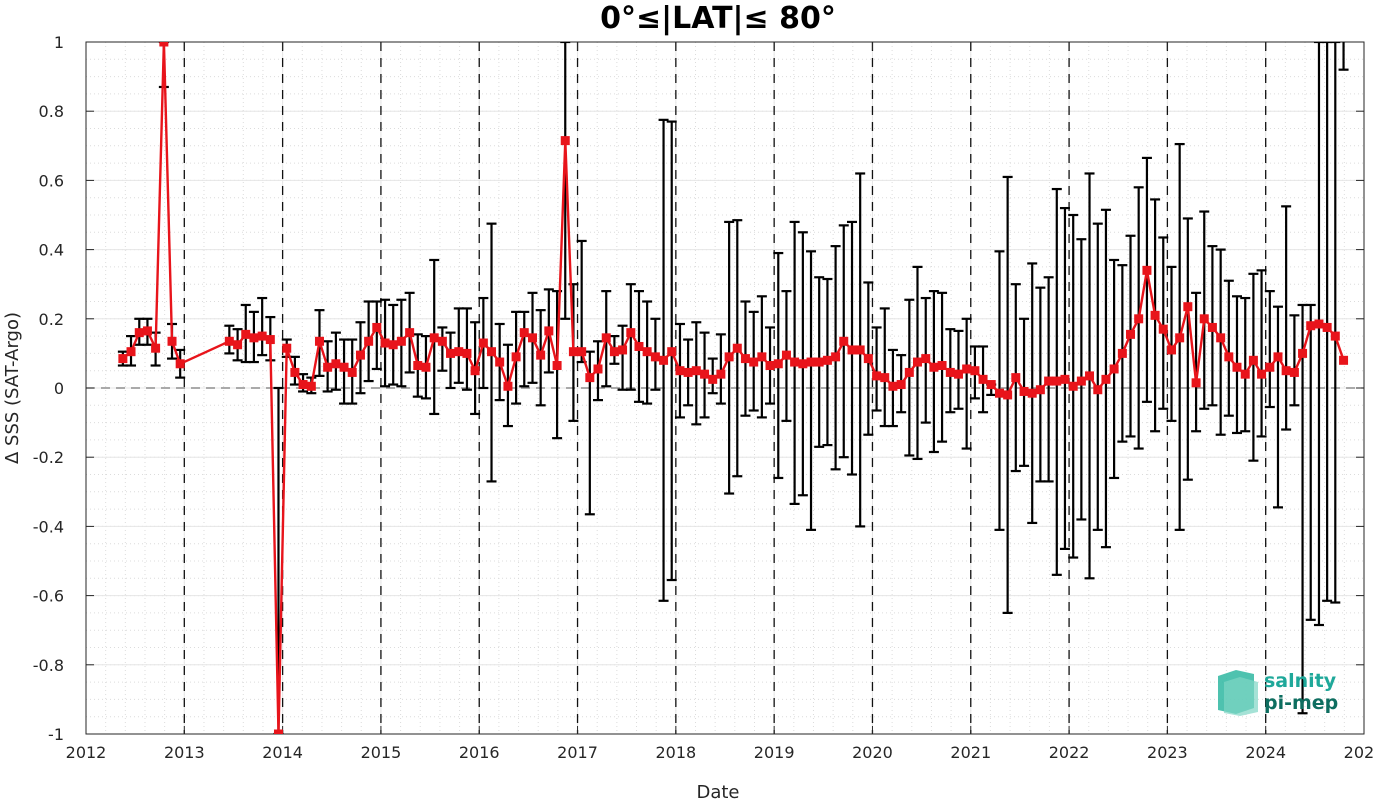 The image size is (1374, 801). Describe the element at coordinates (51, 180) in the screenshot. I see `y-tick-label: 0.6` at that location.